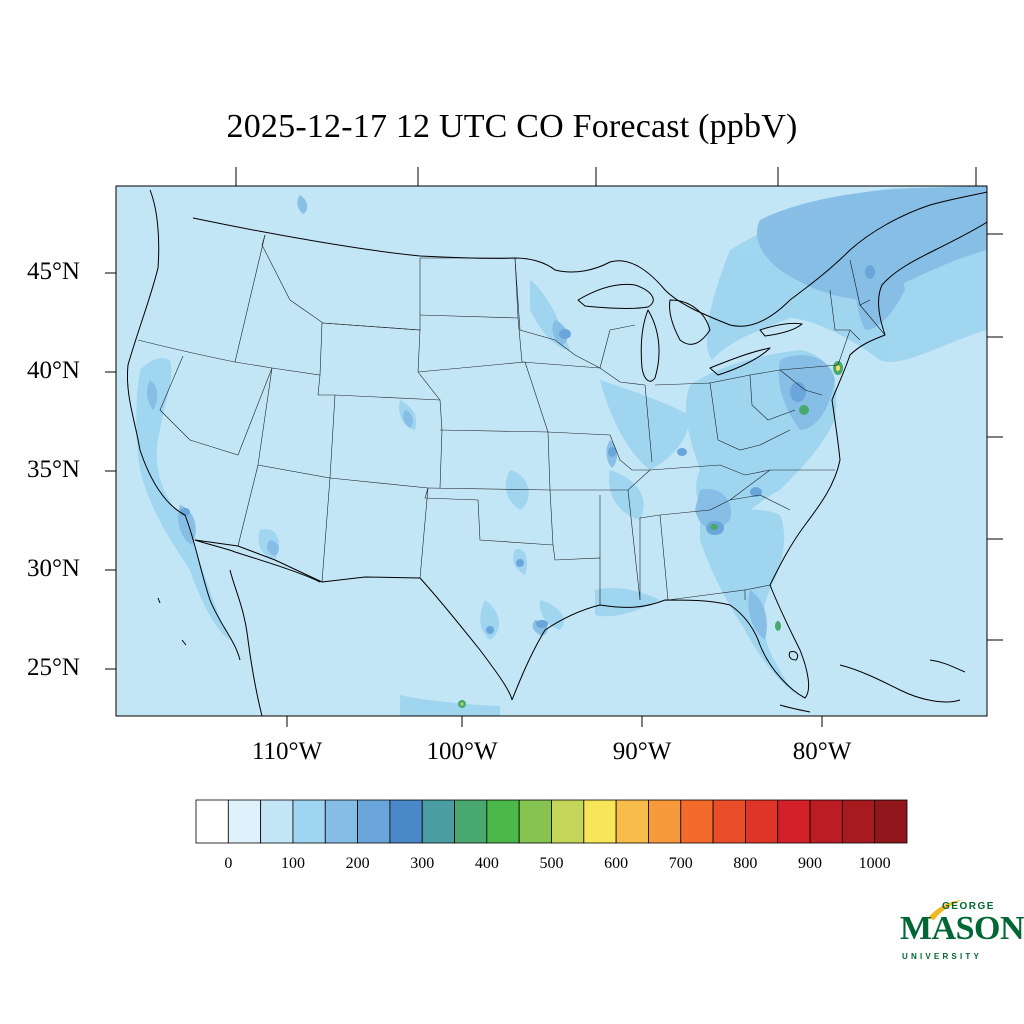  I want to click on george-mason-logo: GEORGE MASON UNIVERSITY, so click(962, 933).